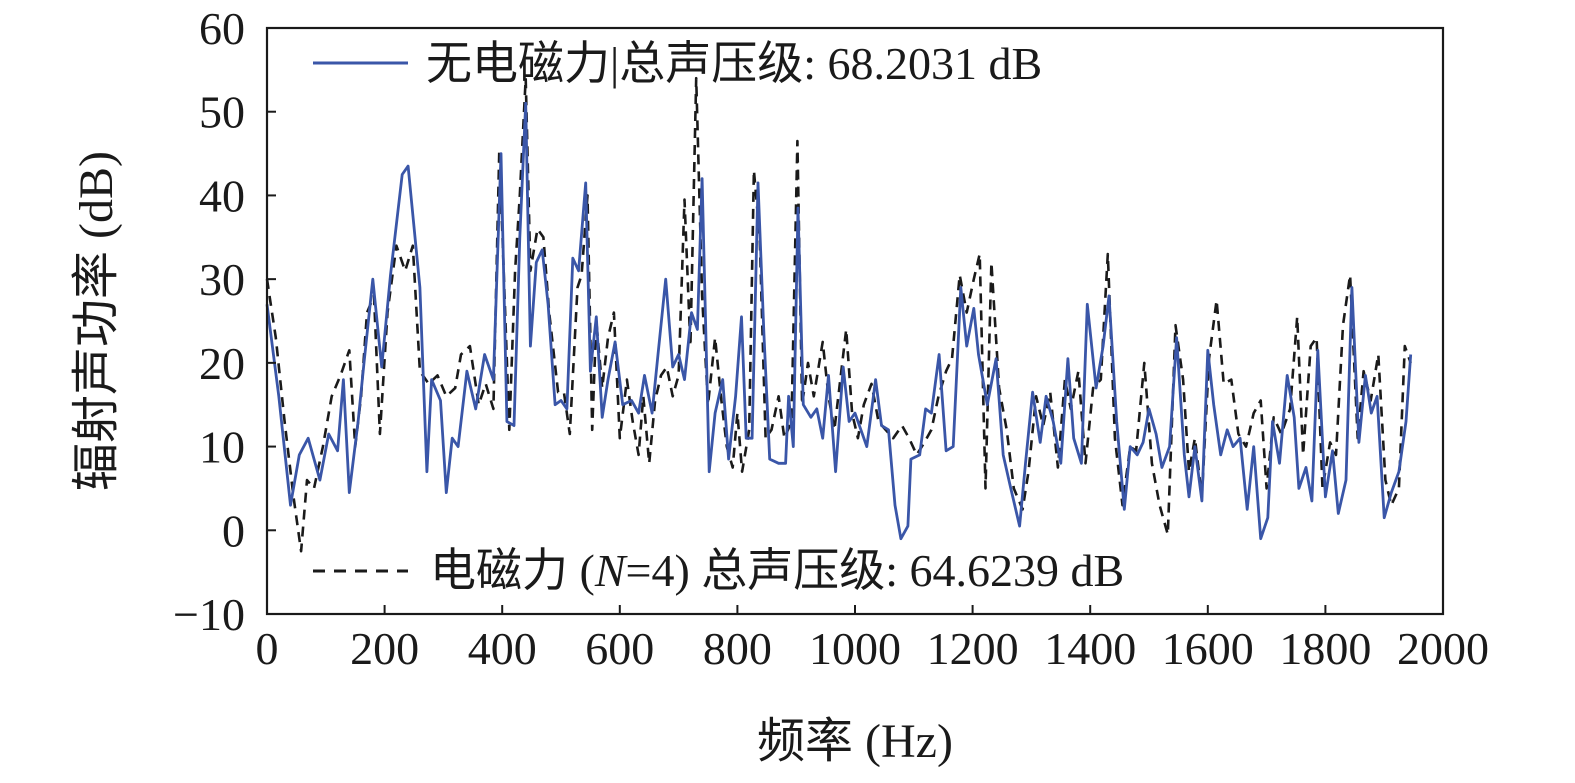 This screenshot has height=783, width=1575. I want to click on legend-label-with-em-force: 电磁力 (N=4) 总声压级: 64.6239 dB, so click(777, 570).